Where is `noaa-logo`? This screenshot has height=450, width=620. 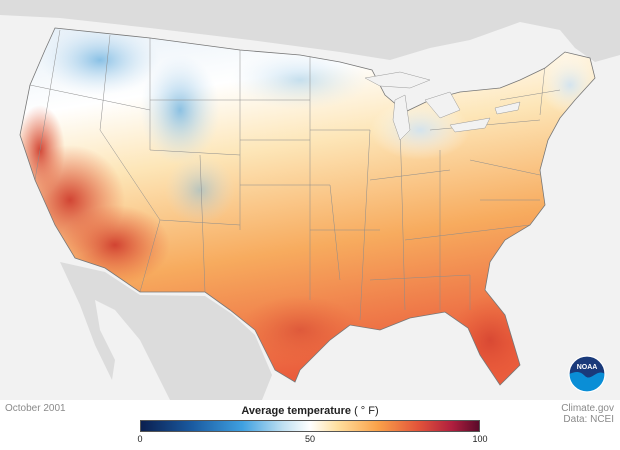 noaa-logo is located at coordinates (587, 374).